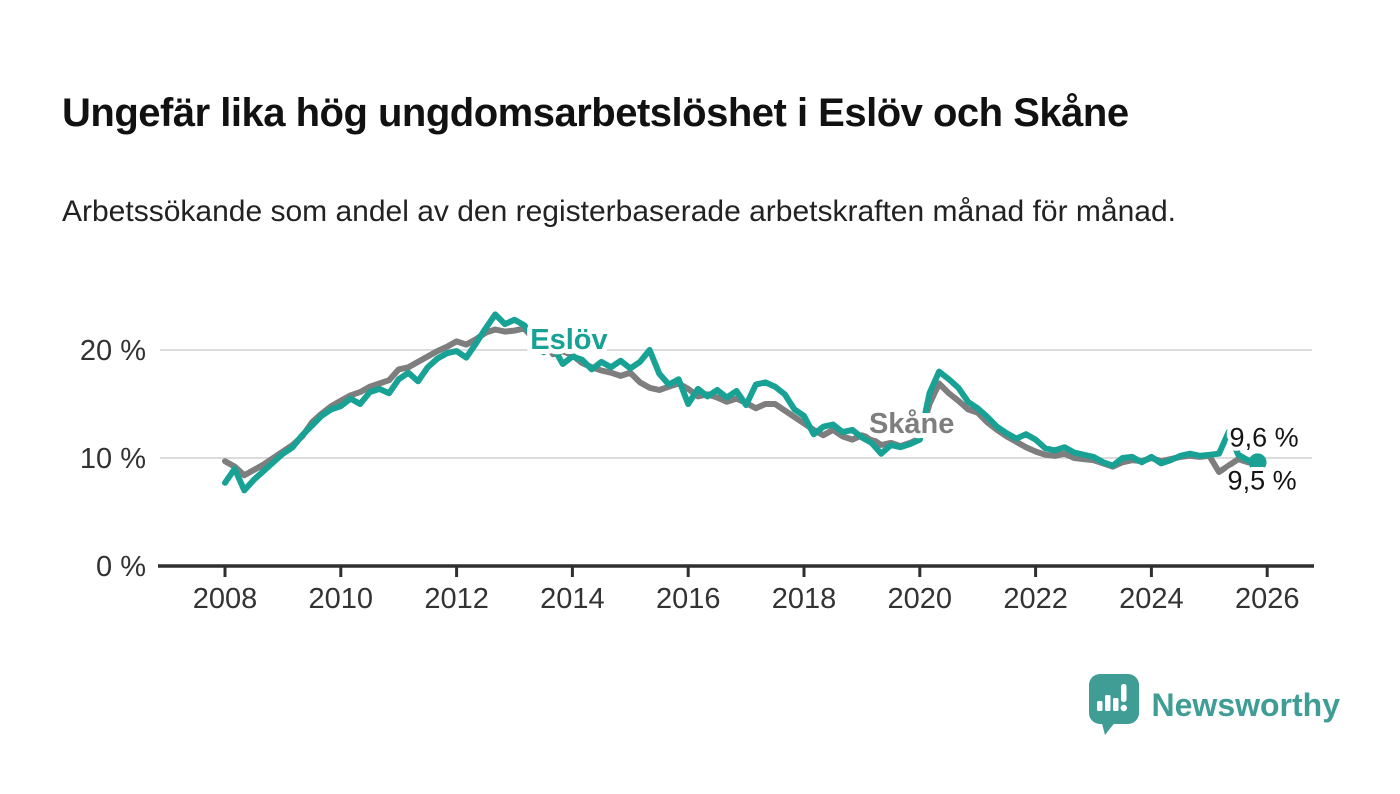 This screenshot has width=1400, height=794. Describe the element at coordinates (456, 599) in the screenshot. I see `x-tick-label: 2012` at that location.